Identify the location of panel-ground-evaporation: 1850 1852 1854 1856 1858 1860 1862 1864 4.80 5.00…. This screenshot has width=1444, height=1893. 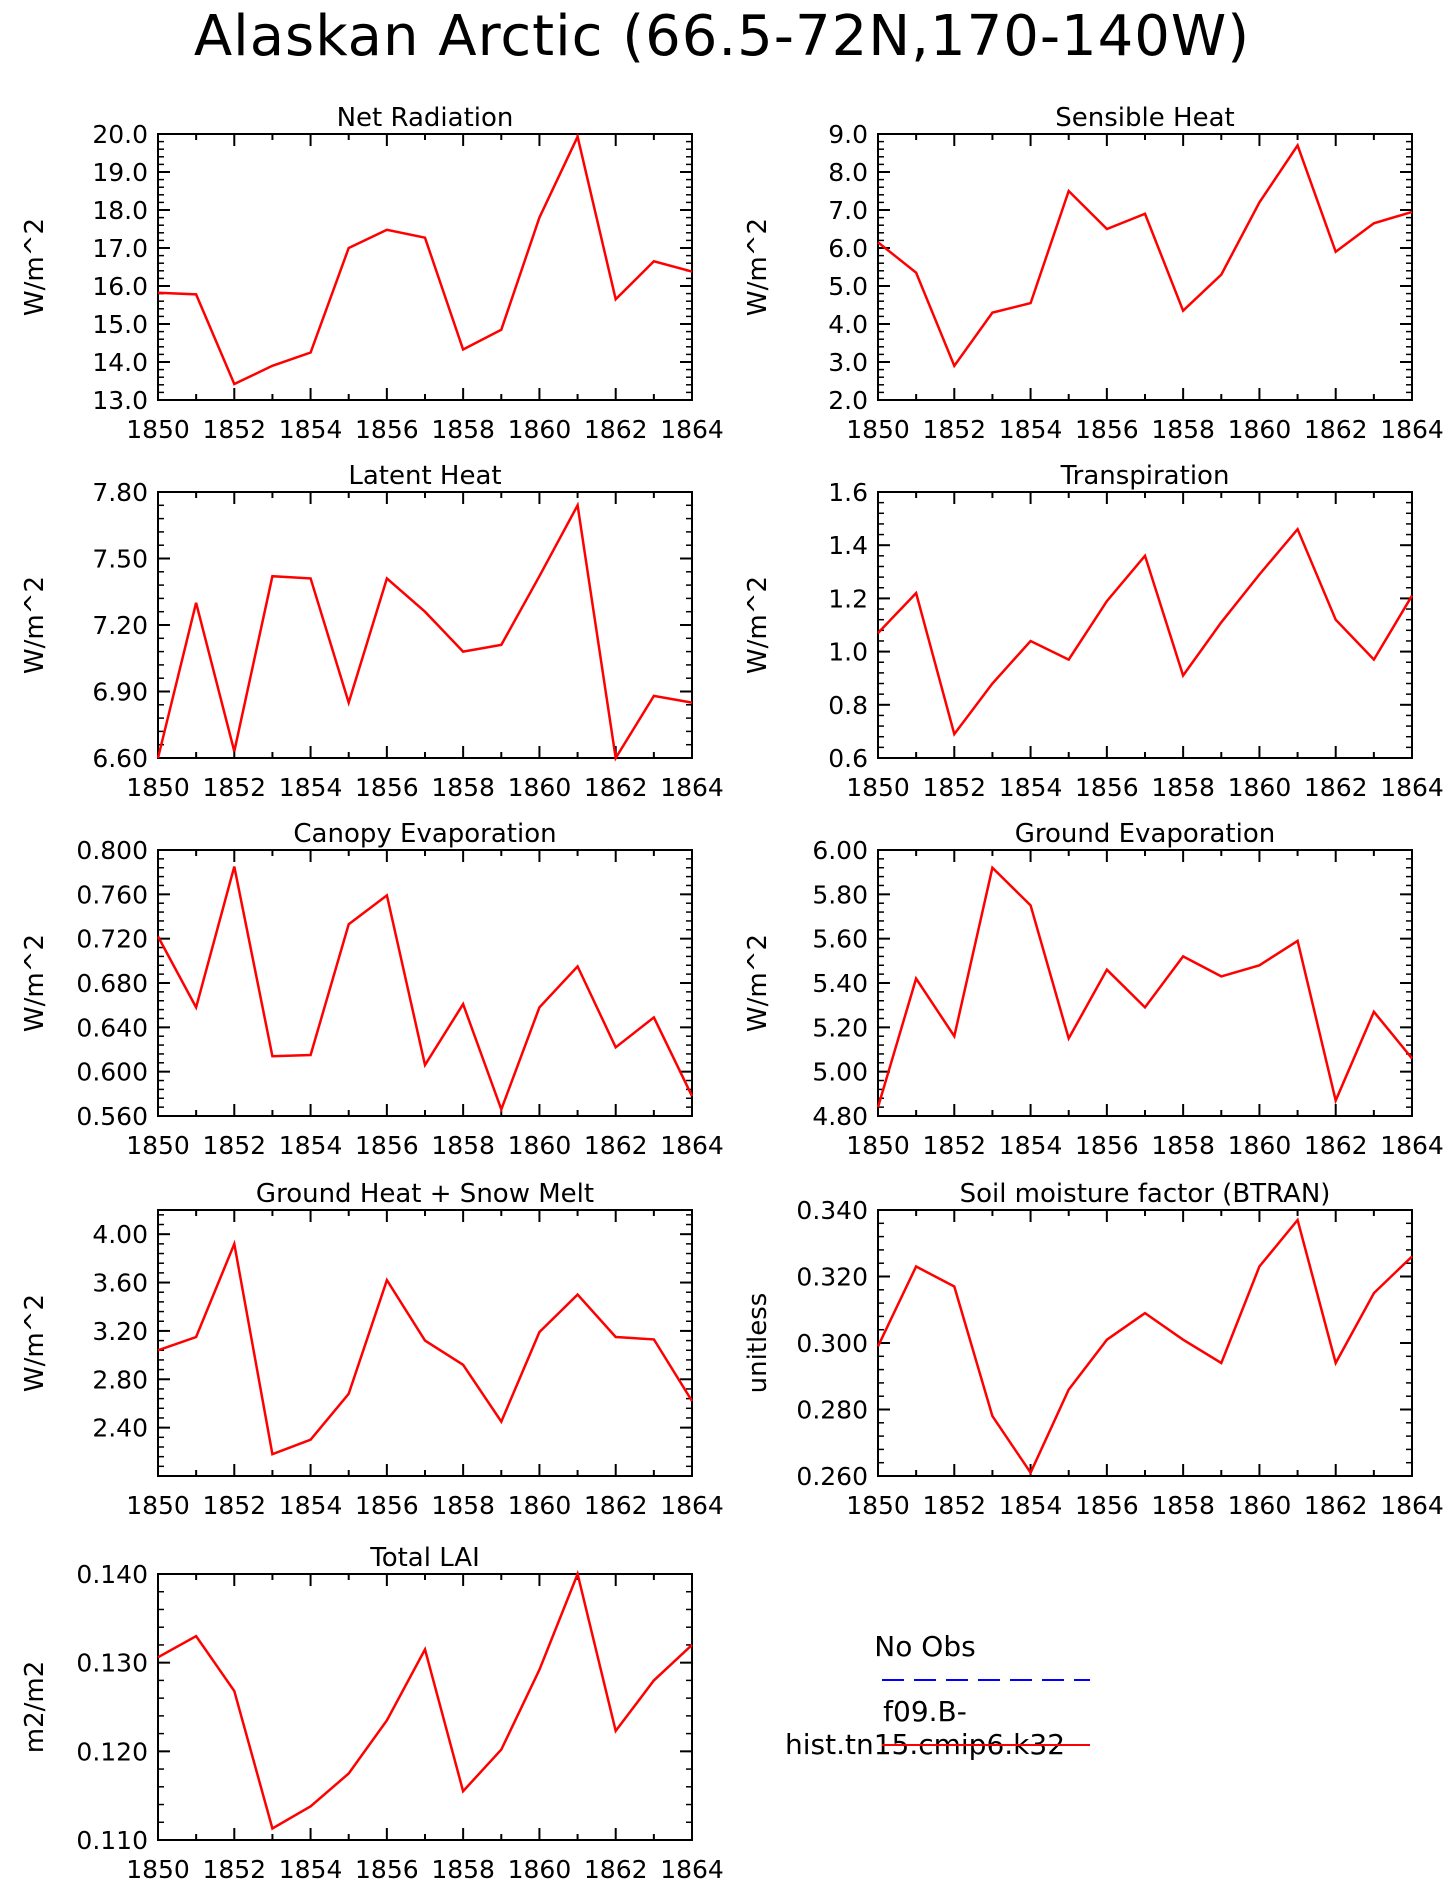
(1093, 989).